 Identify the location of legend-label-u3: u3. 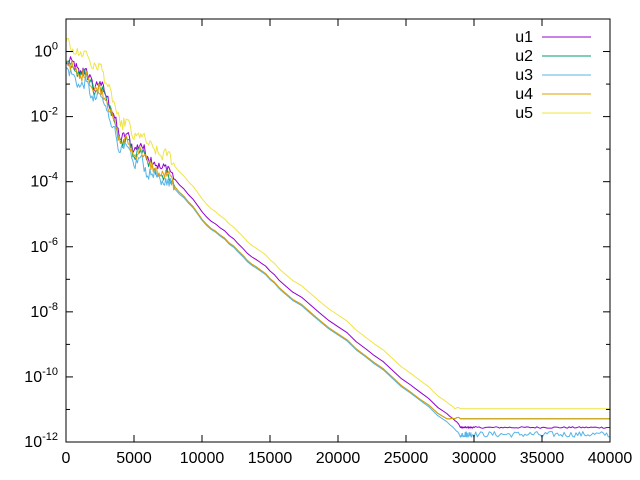
(524, 75).